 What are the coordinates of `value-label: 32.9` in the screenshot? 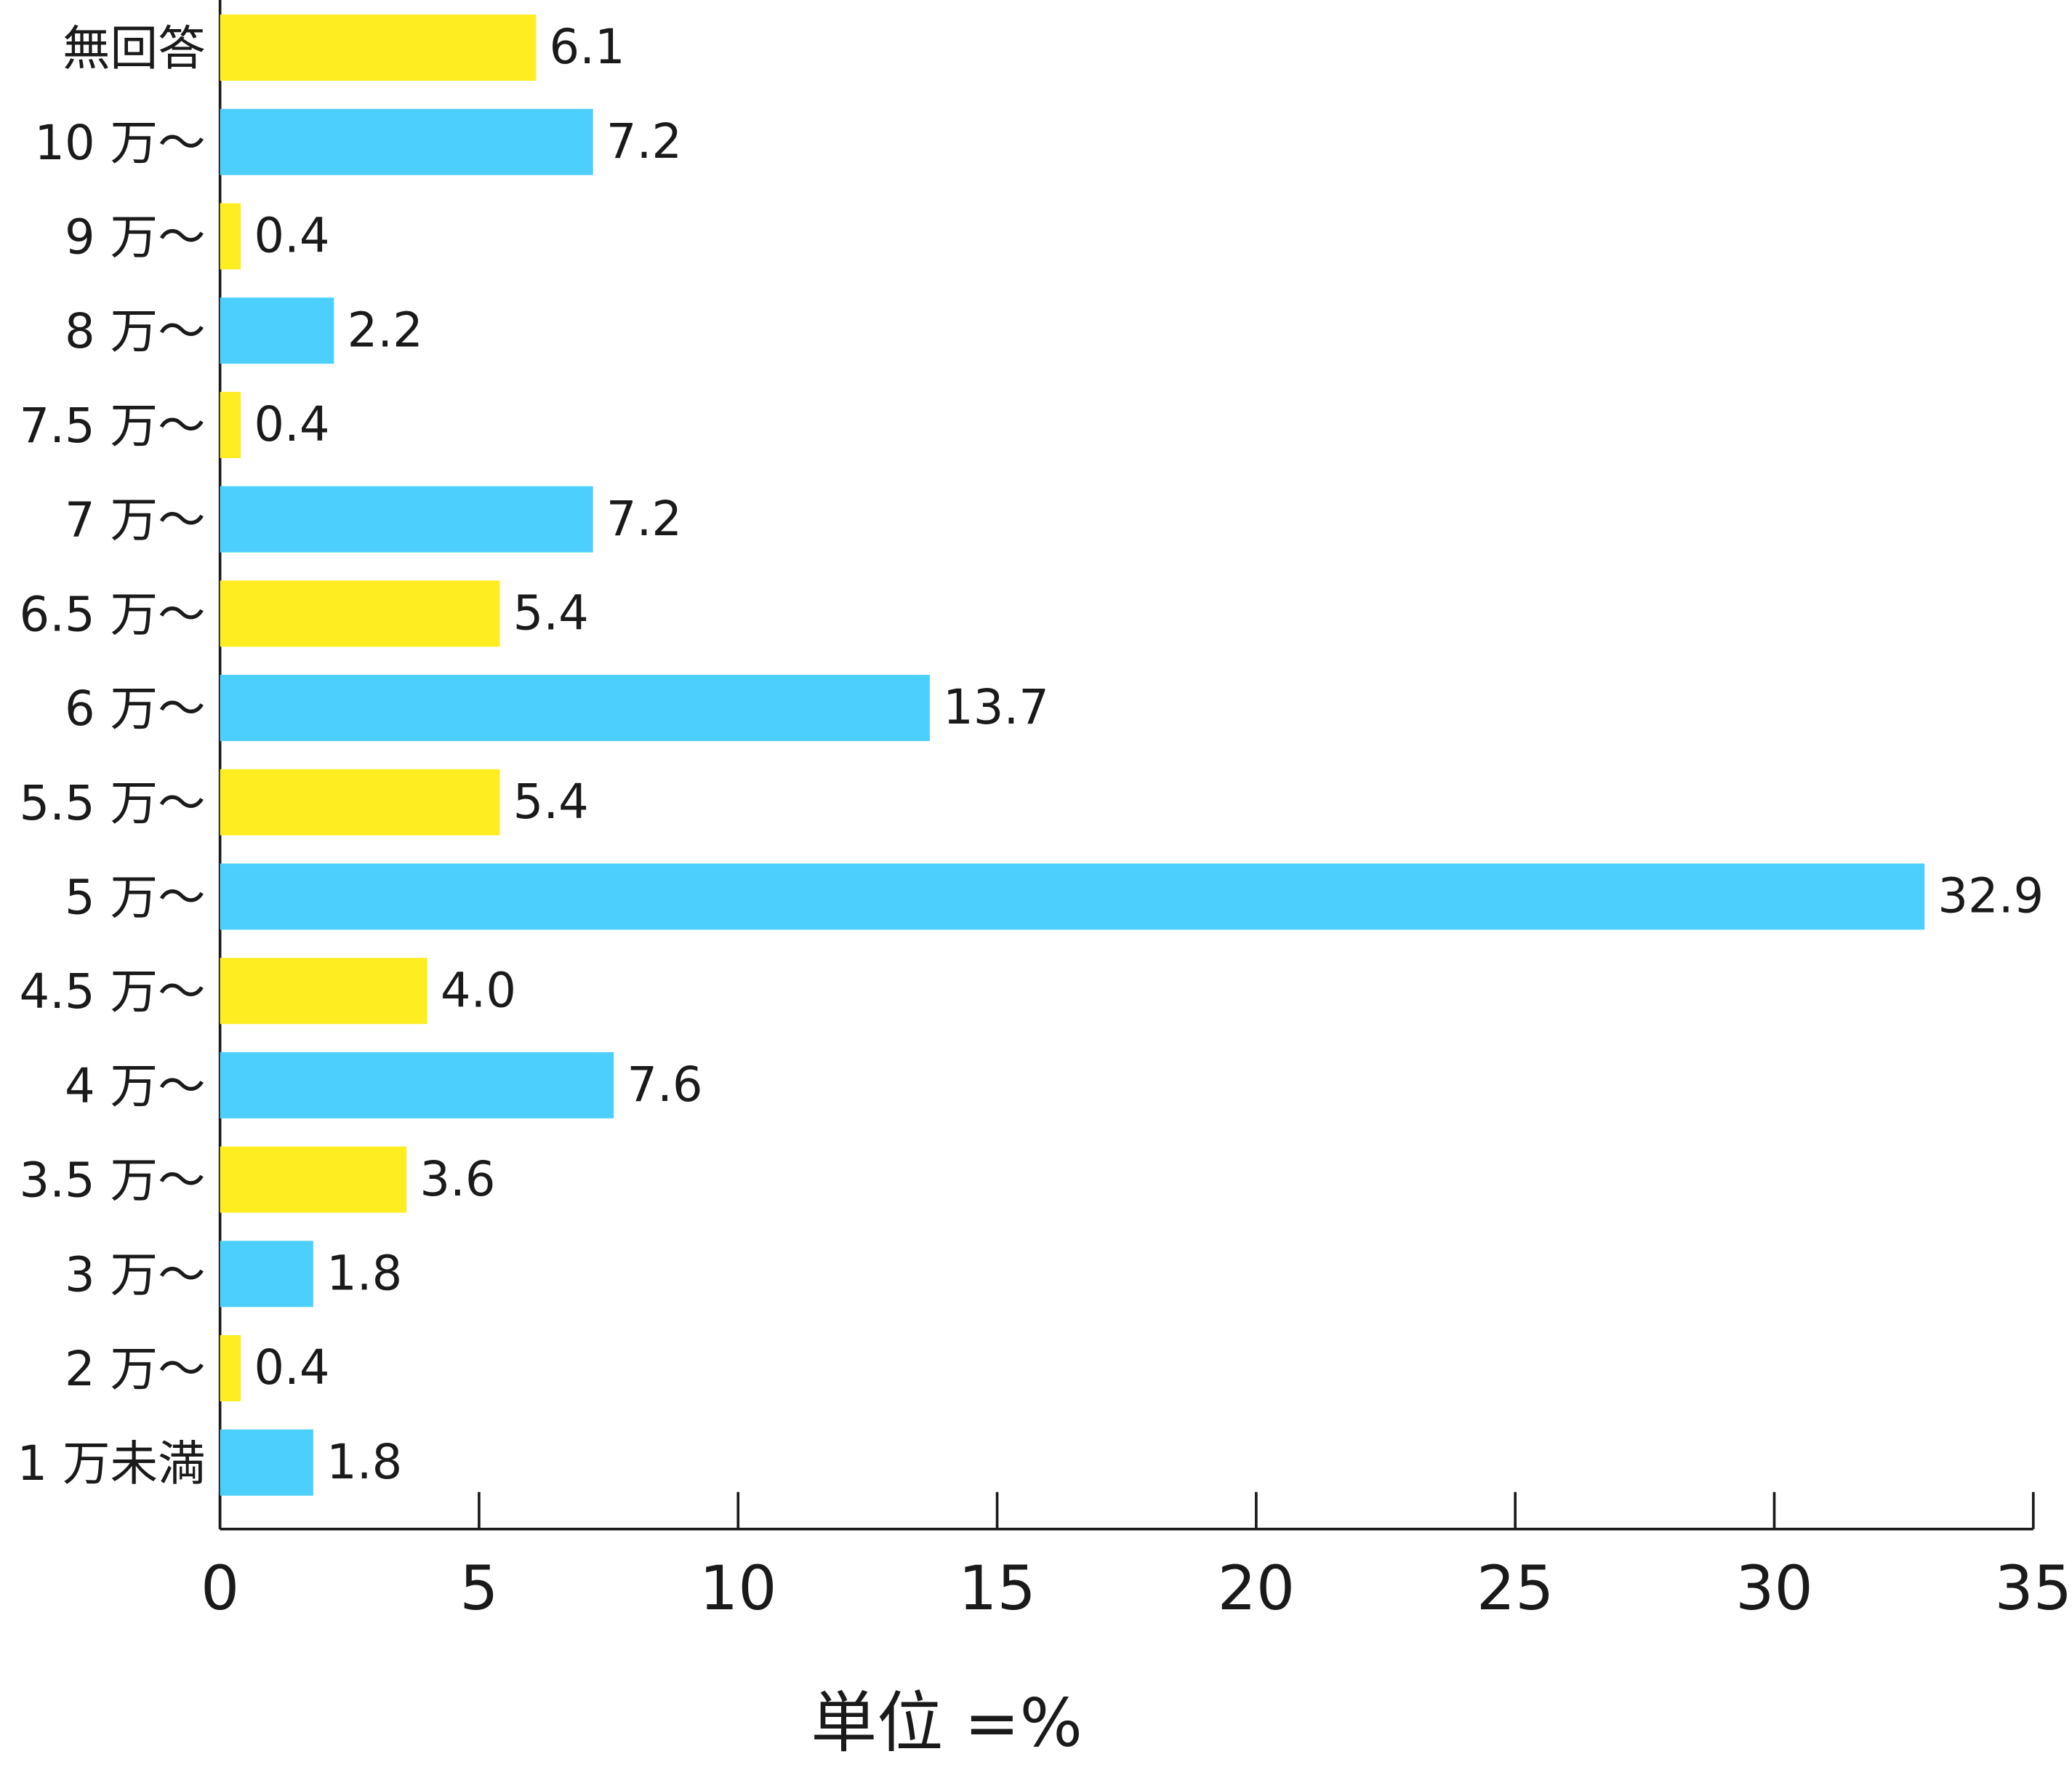 It's located at (1991, 896).